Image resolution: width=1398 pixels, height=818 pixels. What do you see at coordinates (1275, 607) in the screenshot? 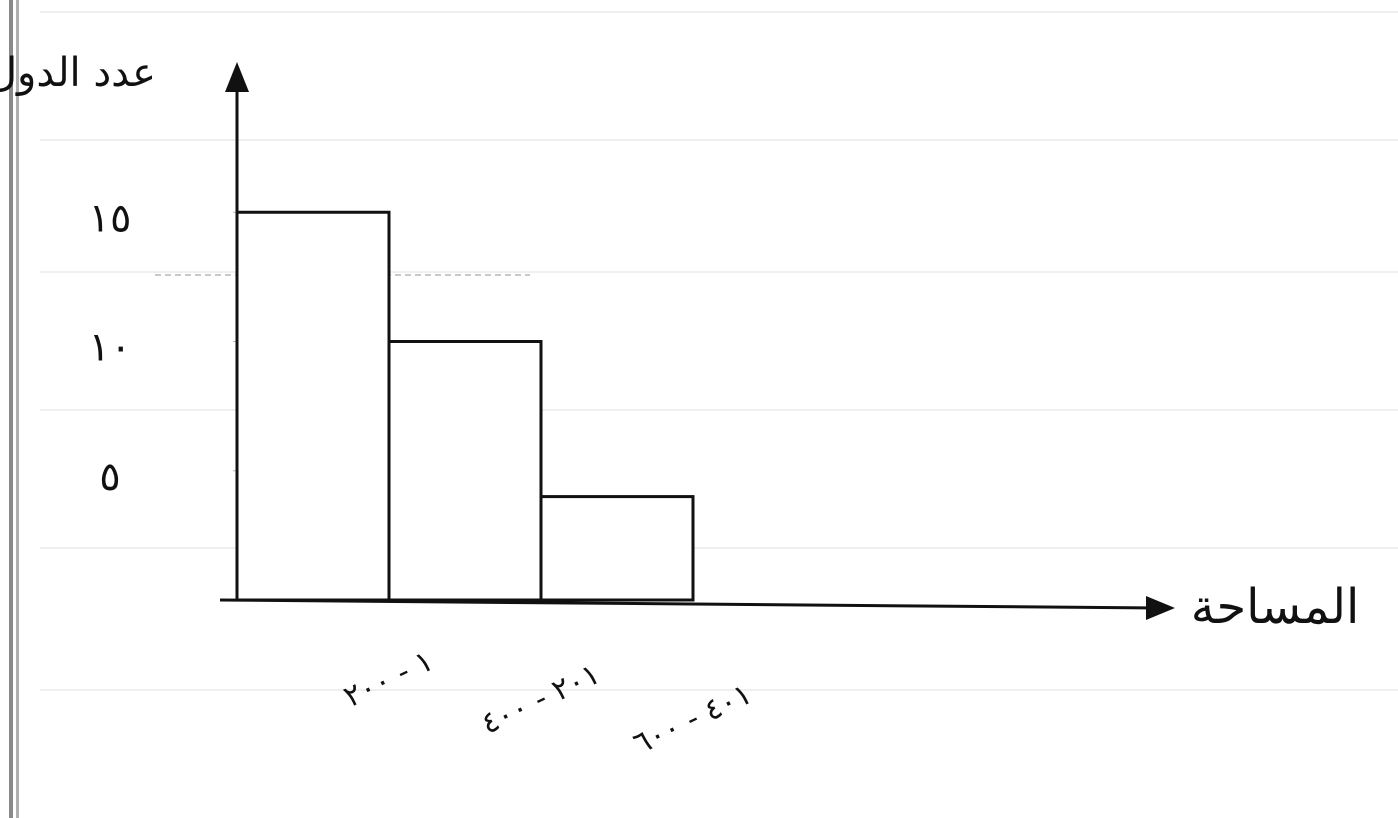
I see `x-axis-label: المساحة` at bounding box center [1275, 607].